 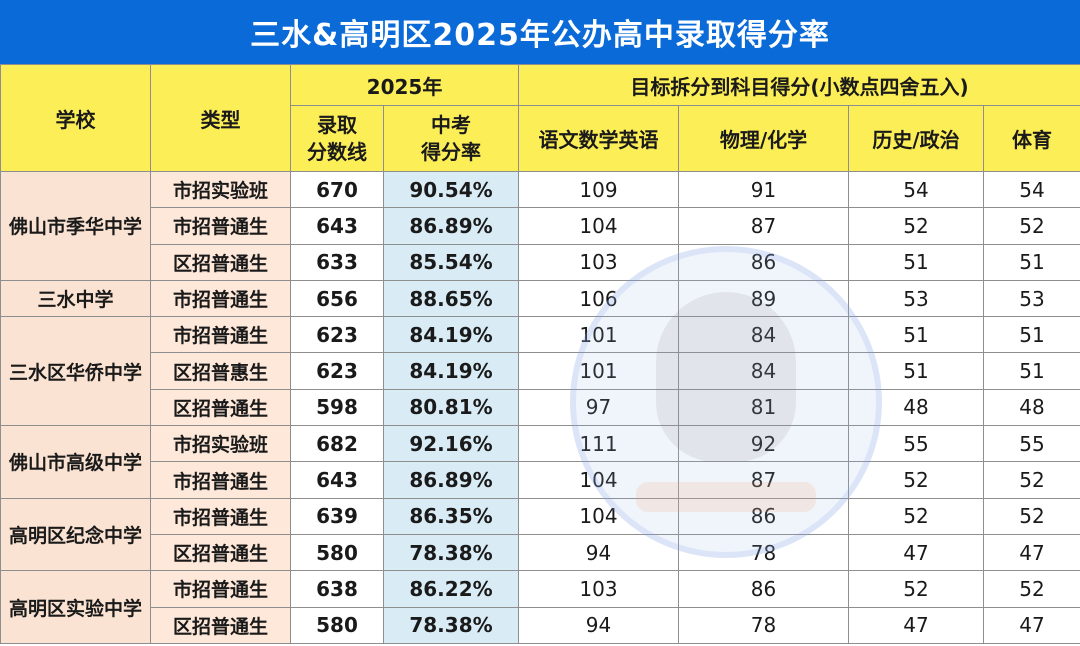 What do you see at coordinates (764, 138) in the screenshot?
I see `header-subject-physics-chemistry: 物理/化学` at bounding box center [764, 138].